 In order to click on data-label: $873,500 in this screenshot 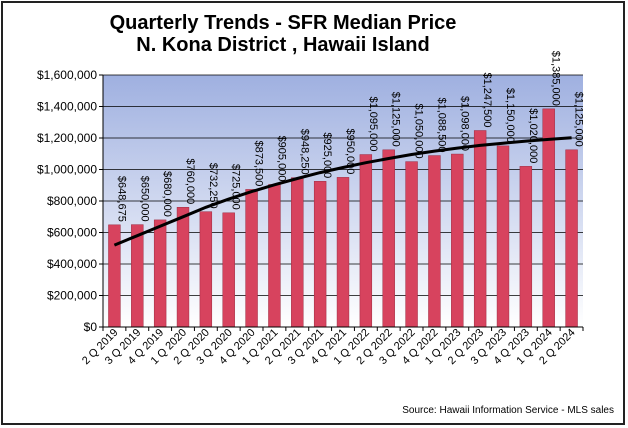, I will do `click(259, 164)`.